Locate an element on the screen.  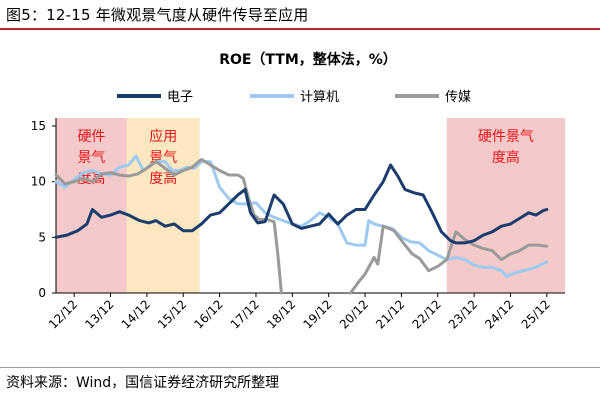
chart-legend: 电子 计算机 传媒 is located at coordinates (294, 97).